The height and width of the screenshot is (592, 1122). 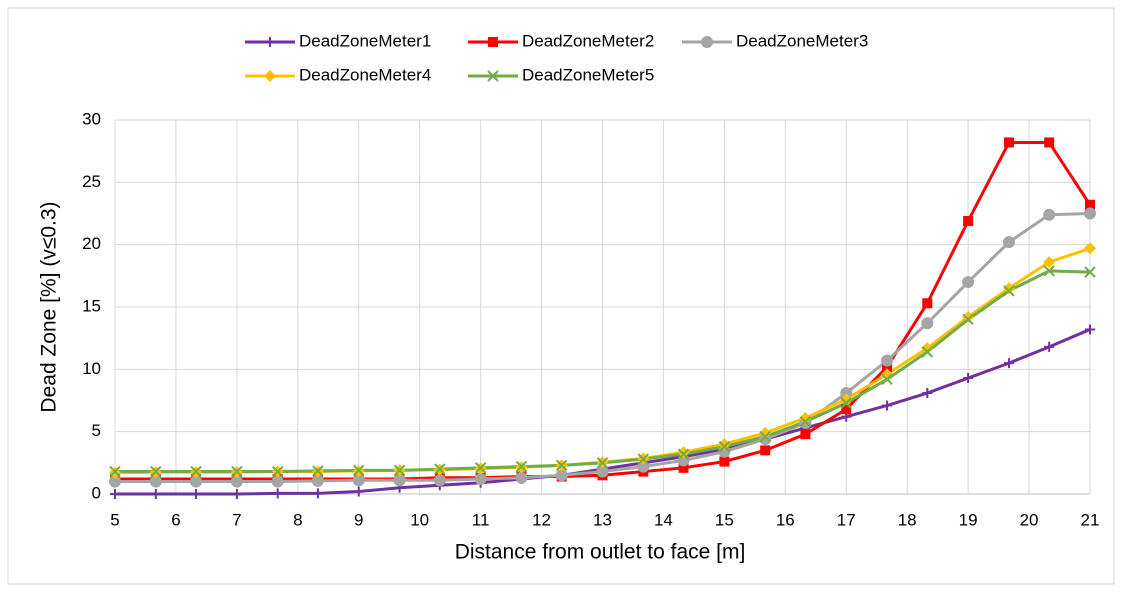 What do you see at coordinates (1029, 519) in the screenshot?
I see `x-tick-label: 20` at bounding box center [1029, 519].